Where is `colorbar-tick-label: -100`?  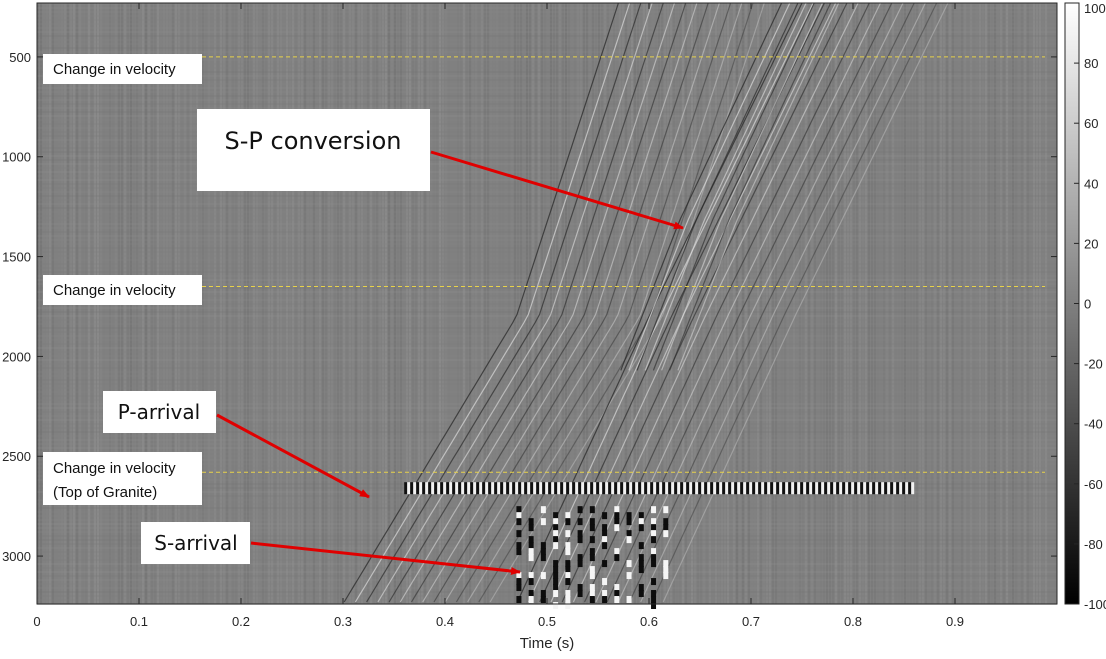 colorbar-tick-label: -100 is located at coordinates (1095, 604).